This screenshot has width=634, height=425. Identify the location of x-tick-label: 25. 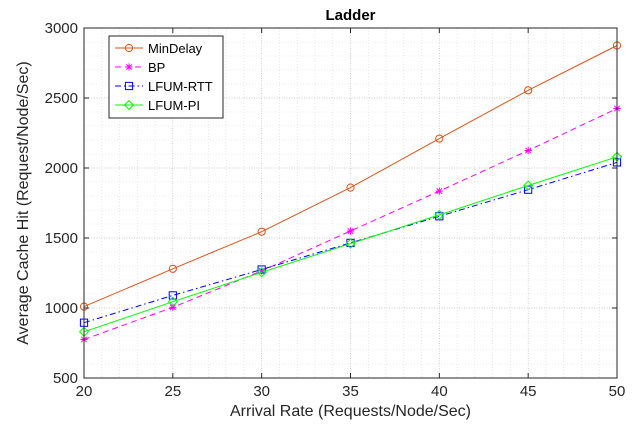
(172, 391).